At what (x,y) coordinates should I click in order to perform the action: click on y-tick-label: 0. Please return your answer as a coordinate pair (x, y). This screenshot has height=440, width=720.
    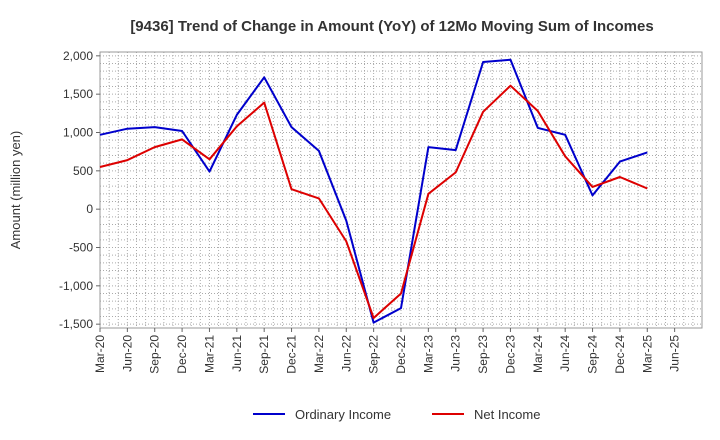
    Looking at the image, I should click on (89, 209).